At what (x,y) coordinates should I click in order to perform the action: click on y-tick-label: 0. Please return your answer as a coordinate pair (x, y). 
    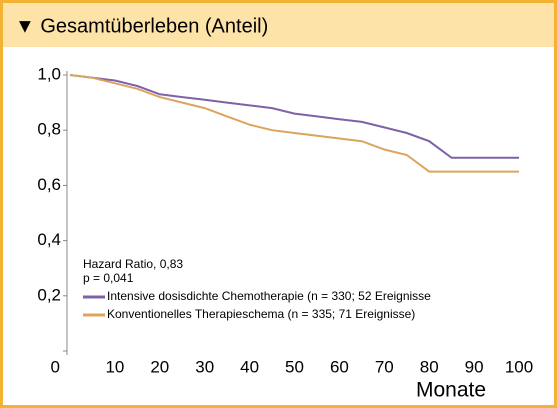
    Looking at the image, I should click on (55, 366).